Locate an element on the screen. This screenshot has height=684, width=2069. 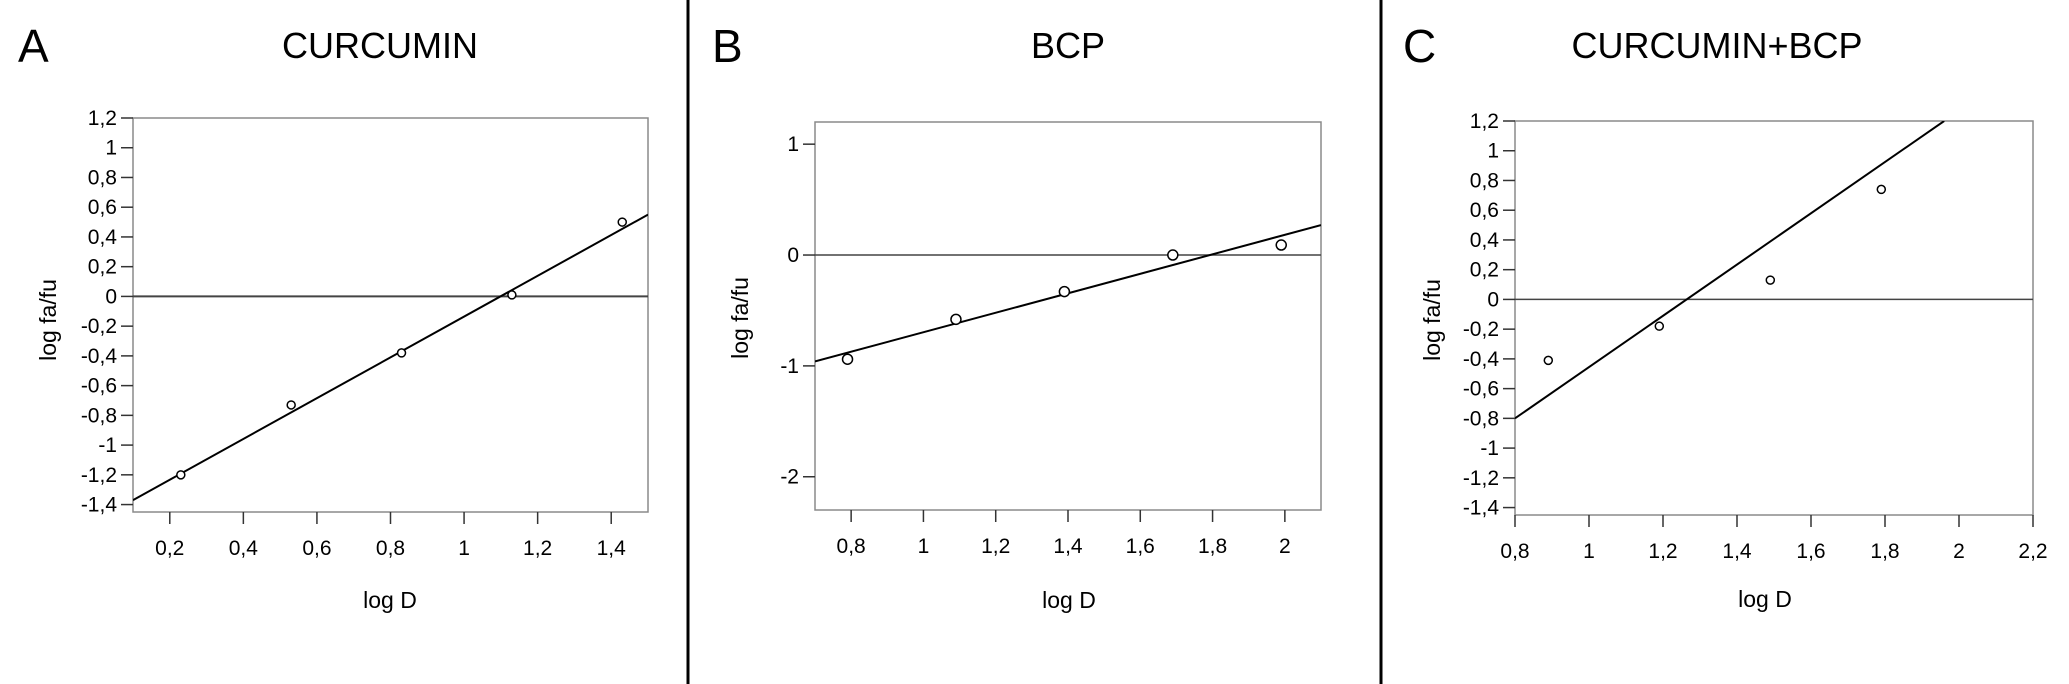
x-tick-label-a: 0,4 is located at coordinates (244, 548).